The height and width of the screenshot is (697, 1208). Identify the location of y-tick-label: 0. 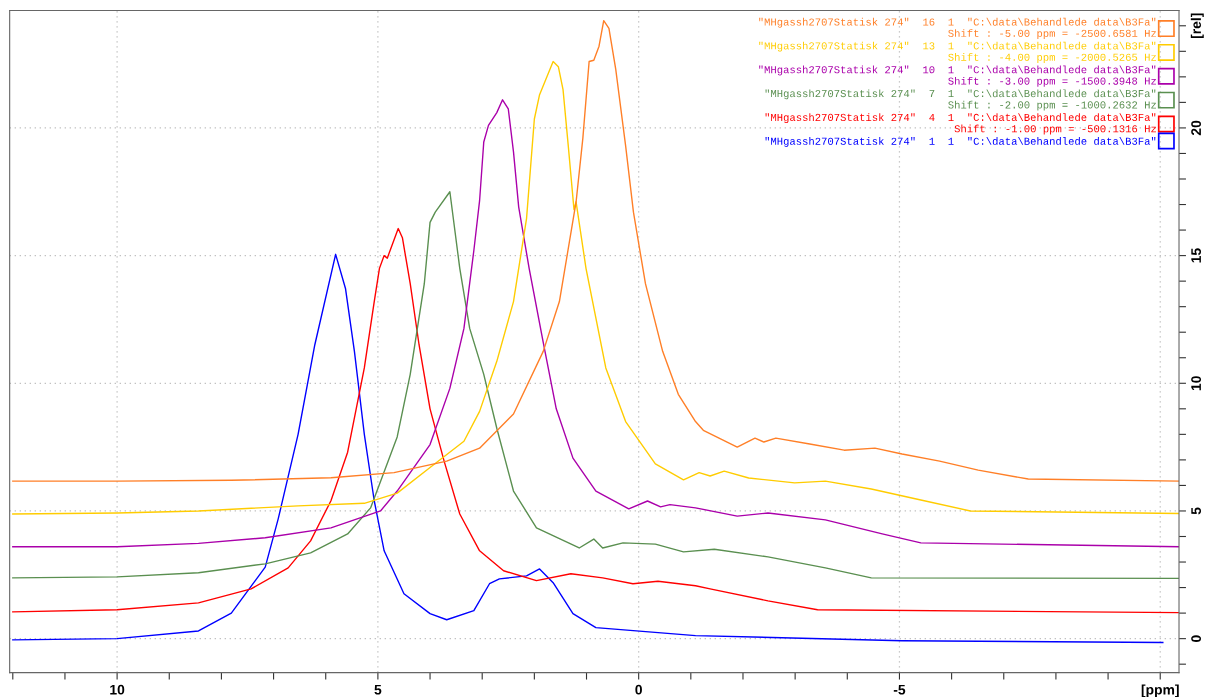
(1196, 638).